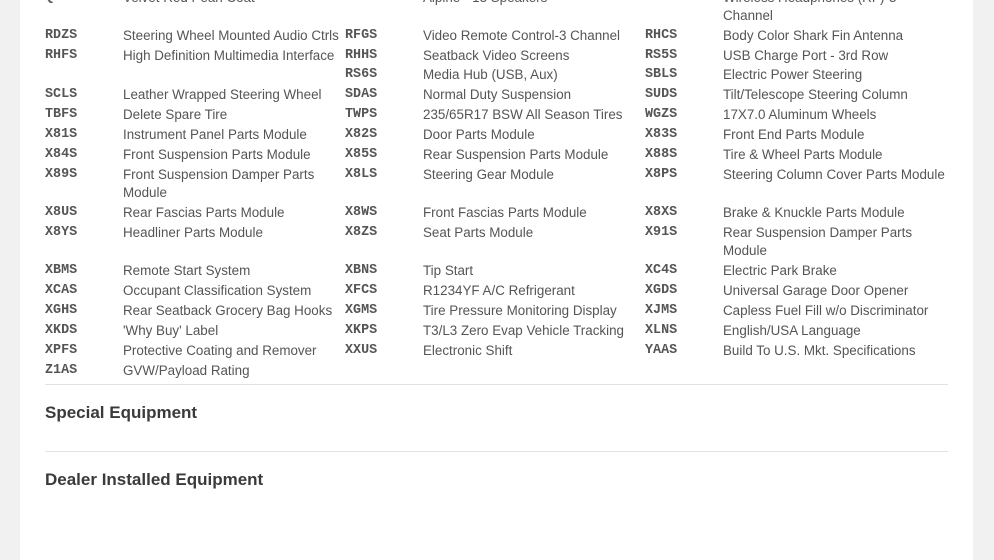  I want to click on option-code: SDAS, so click(361, 94).